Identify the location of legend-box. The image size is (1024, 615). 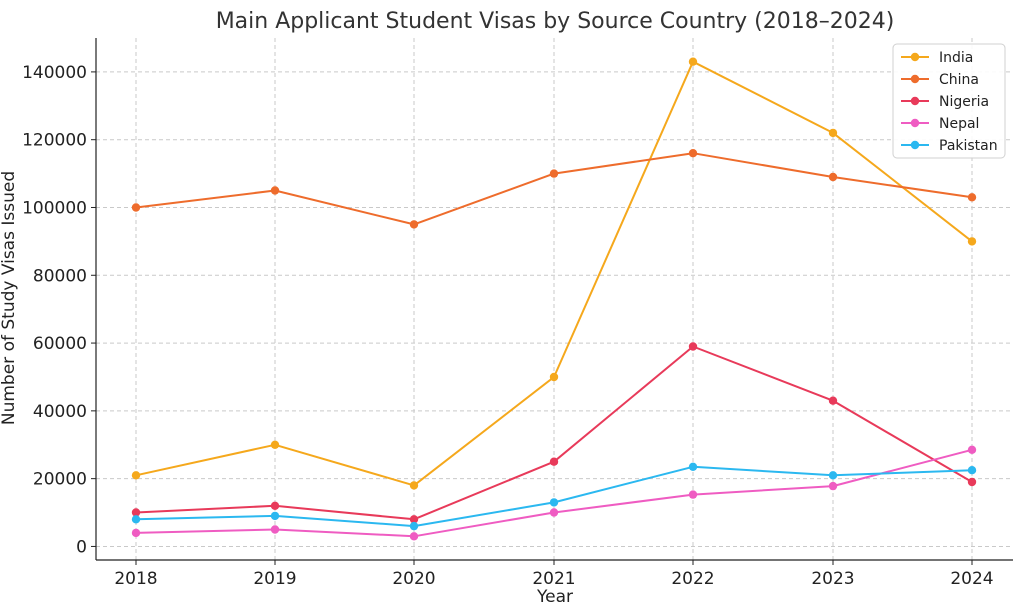
(949, 101).